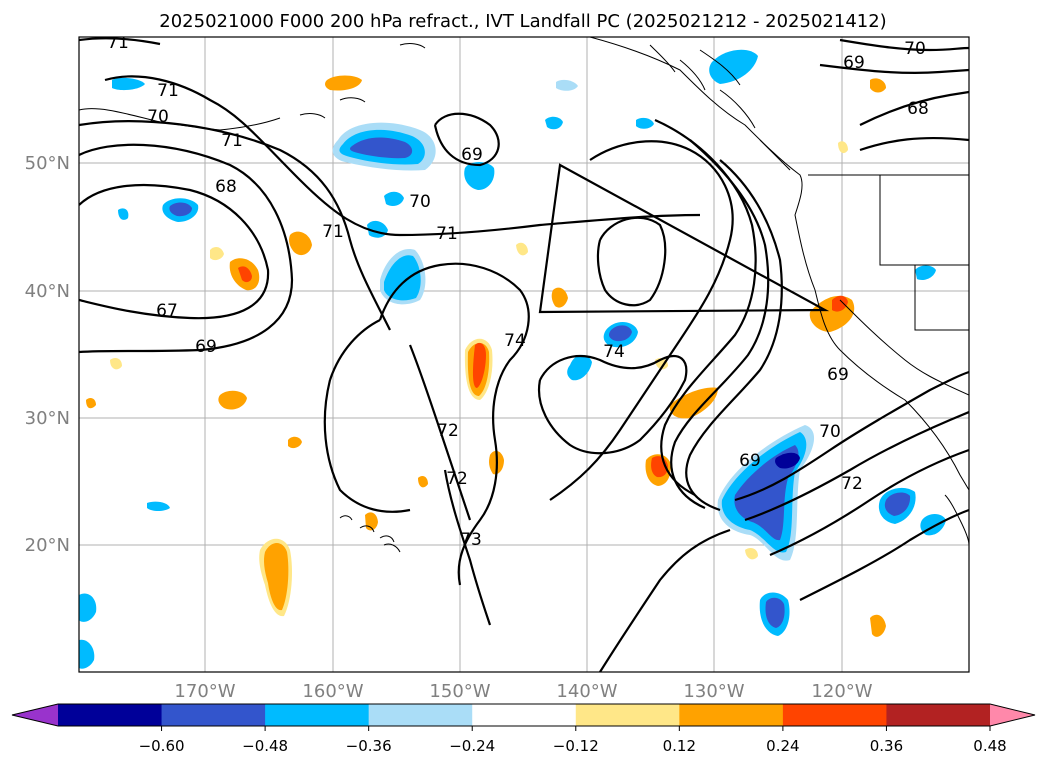 The height and width of the screenshot is (765, 1047). I want to click on colorbar-tick-label: 0.36, so click(886, 746).